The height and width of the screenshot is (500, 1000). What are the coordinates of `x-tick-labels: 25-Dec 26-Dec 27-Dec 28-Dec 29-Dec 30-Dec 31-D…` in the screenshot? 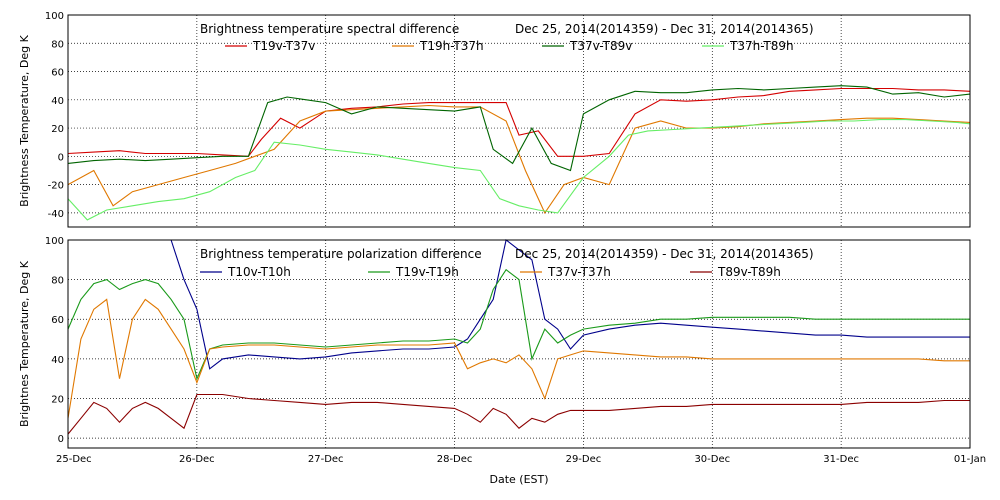 It's located at (521, 459).